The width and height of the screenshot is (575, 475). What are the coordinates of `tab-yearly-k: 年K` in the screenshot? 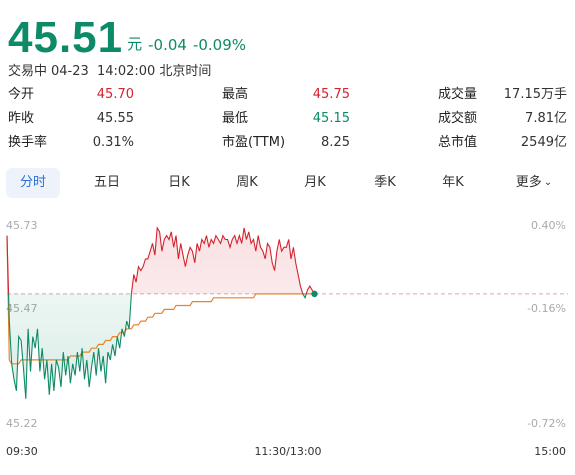 It's located at (453, 182).